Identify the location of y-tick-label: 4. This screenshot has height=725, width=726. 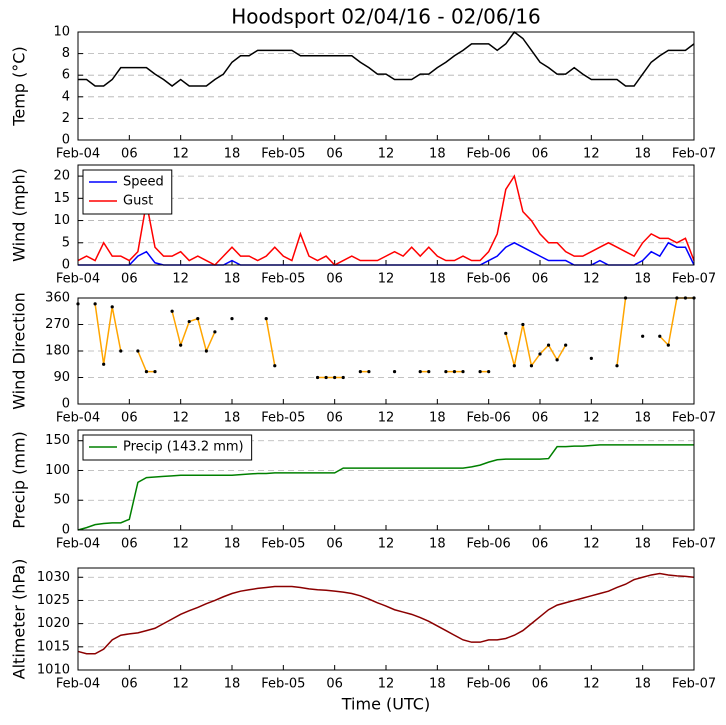
(66, 96).